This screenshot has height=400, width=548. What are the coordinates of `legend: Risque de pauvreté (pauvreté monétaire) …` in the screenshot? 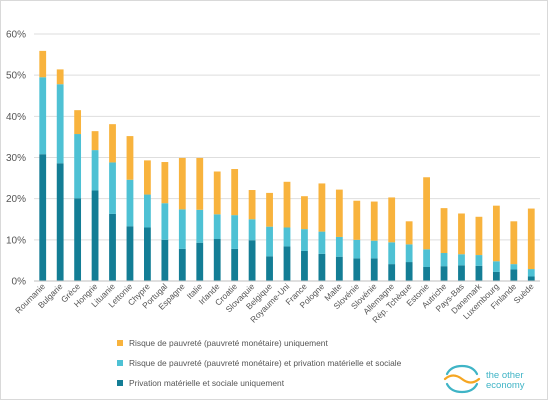 It's located at (259, 363).